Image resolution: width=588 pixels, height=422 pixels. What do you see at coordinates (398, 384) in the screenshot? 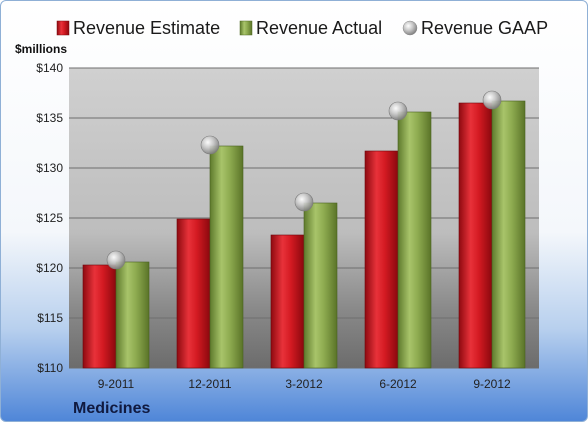
I see `x-tick-label: 6-2012` at bounding box center [398, 384].